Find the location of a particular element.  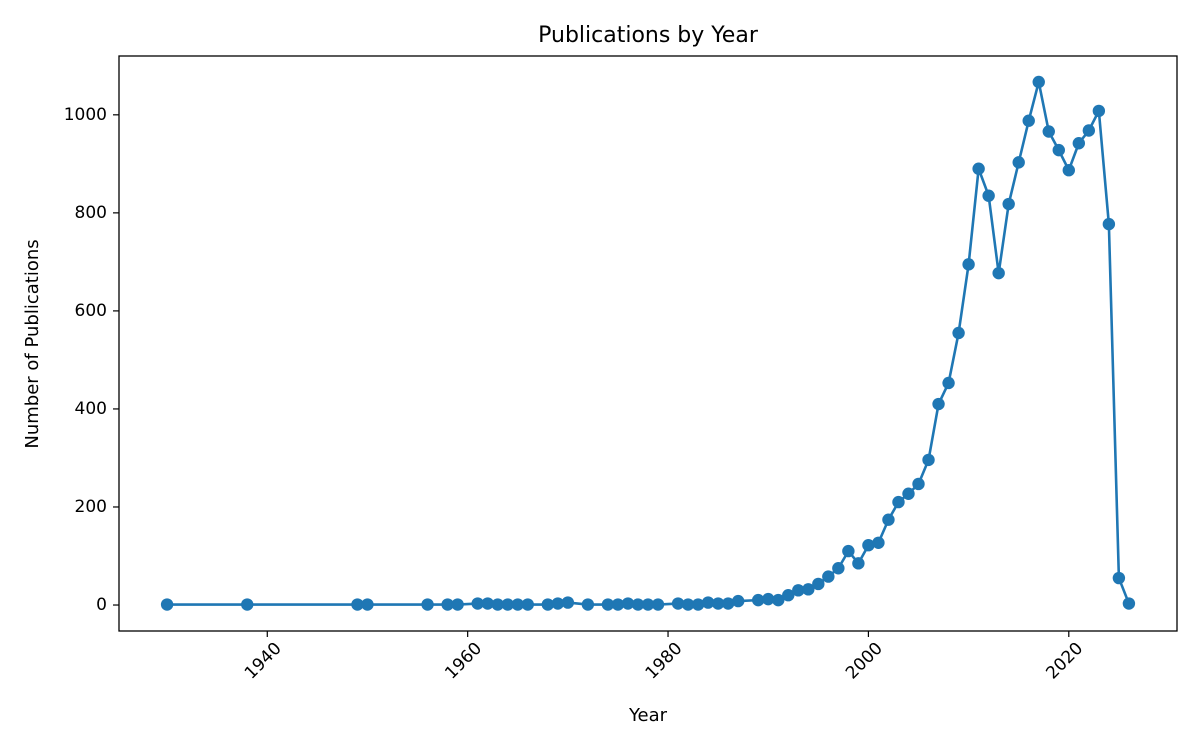

x-tick-label: 1960 is located at coordinates (463, 661).